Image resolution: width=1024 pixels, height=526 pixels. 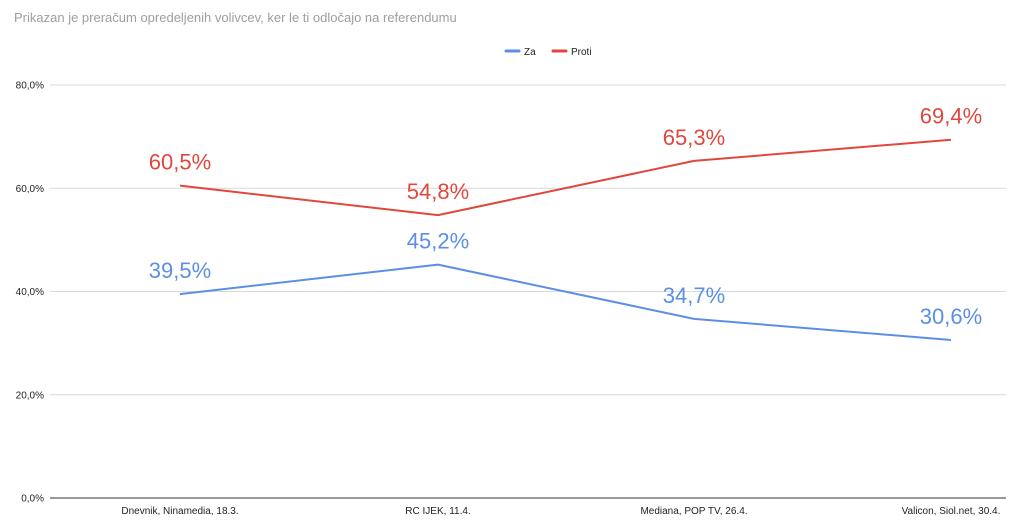 I want to click on y-tick-label: 40,0%, so click(x=30, y=292).